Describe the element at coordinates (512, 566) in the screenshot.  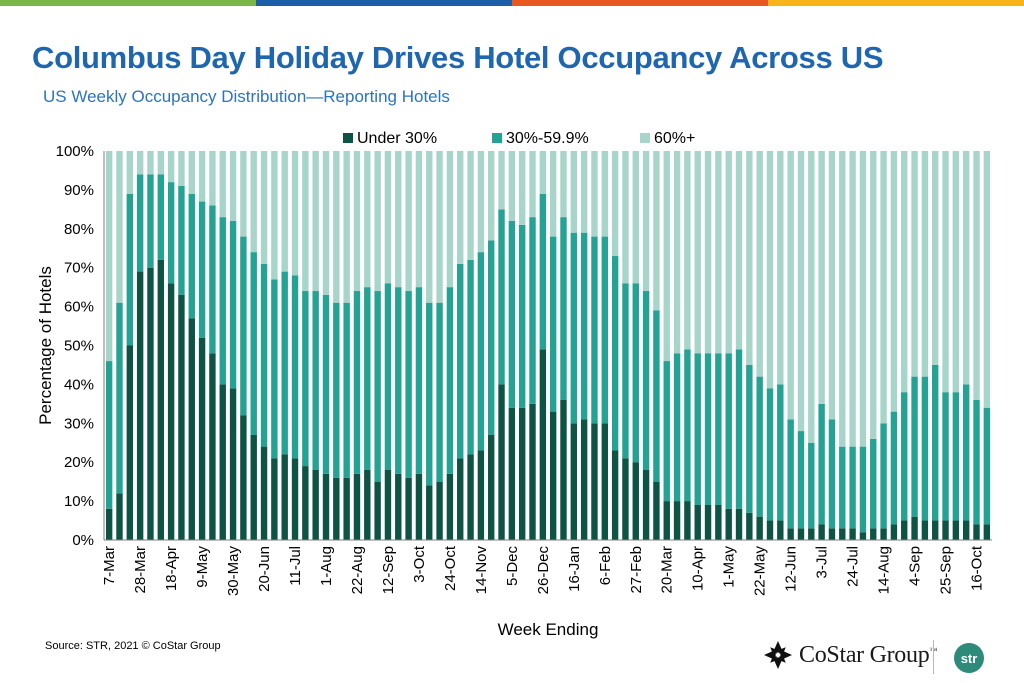
I see `x-tick-label: 5-Dec` at that location.